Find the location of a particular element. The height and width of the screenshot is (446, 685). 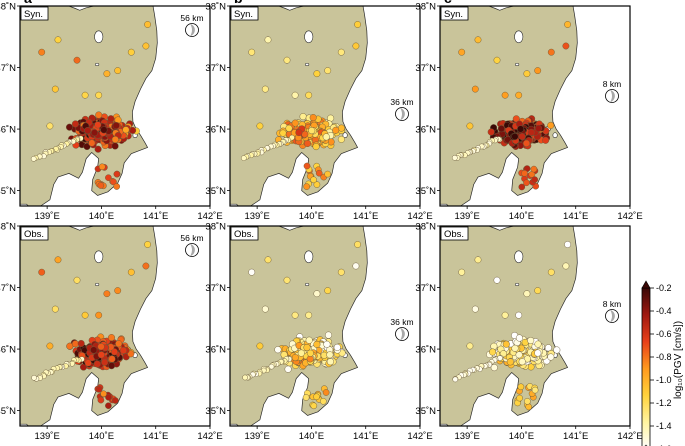

panel-letter: a is located at coordinates (28, 3).